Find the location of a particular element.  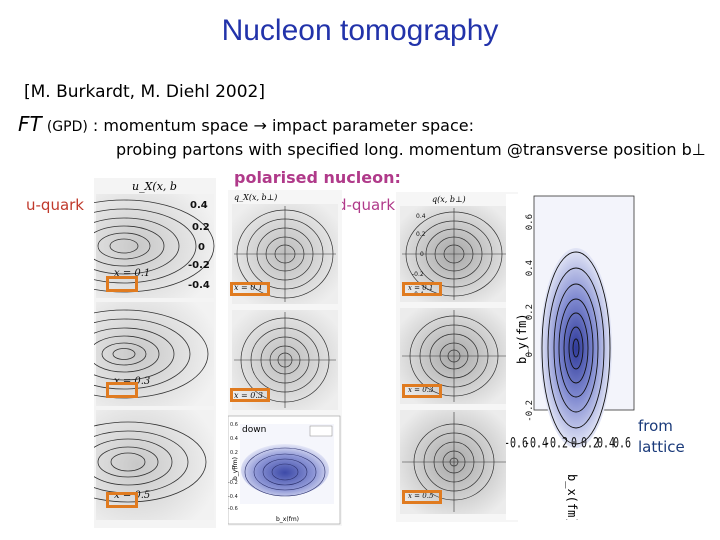

lattice-xtick-7: 0.6 is located at coordinates (622, 443).